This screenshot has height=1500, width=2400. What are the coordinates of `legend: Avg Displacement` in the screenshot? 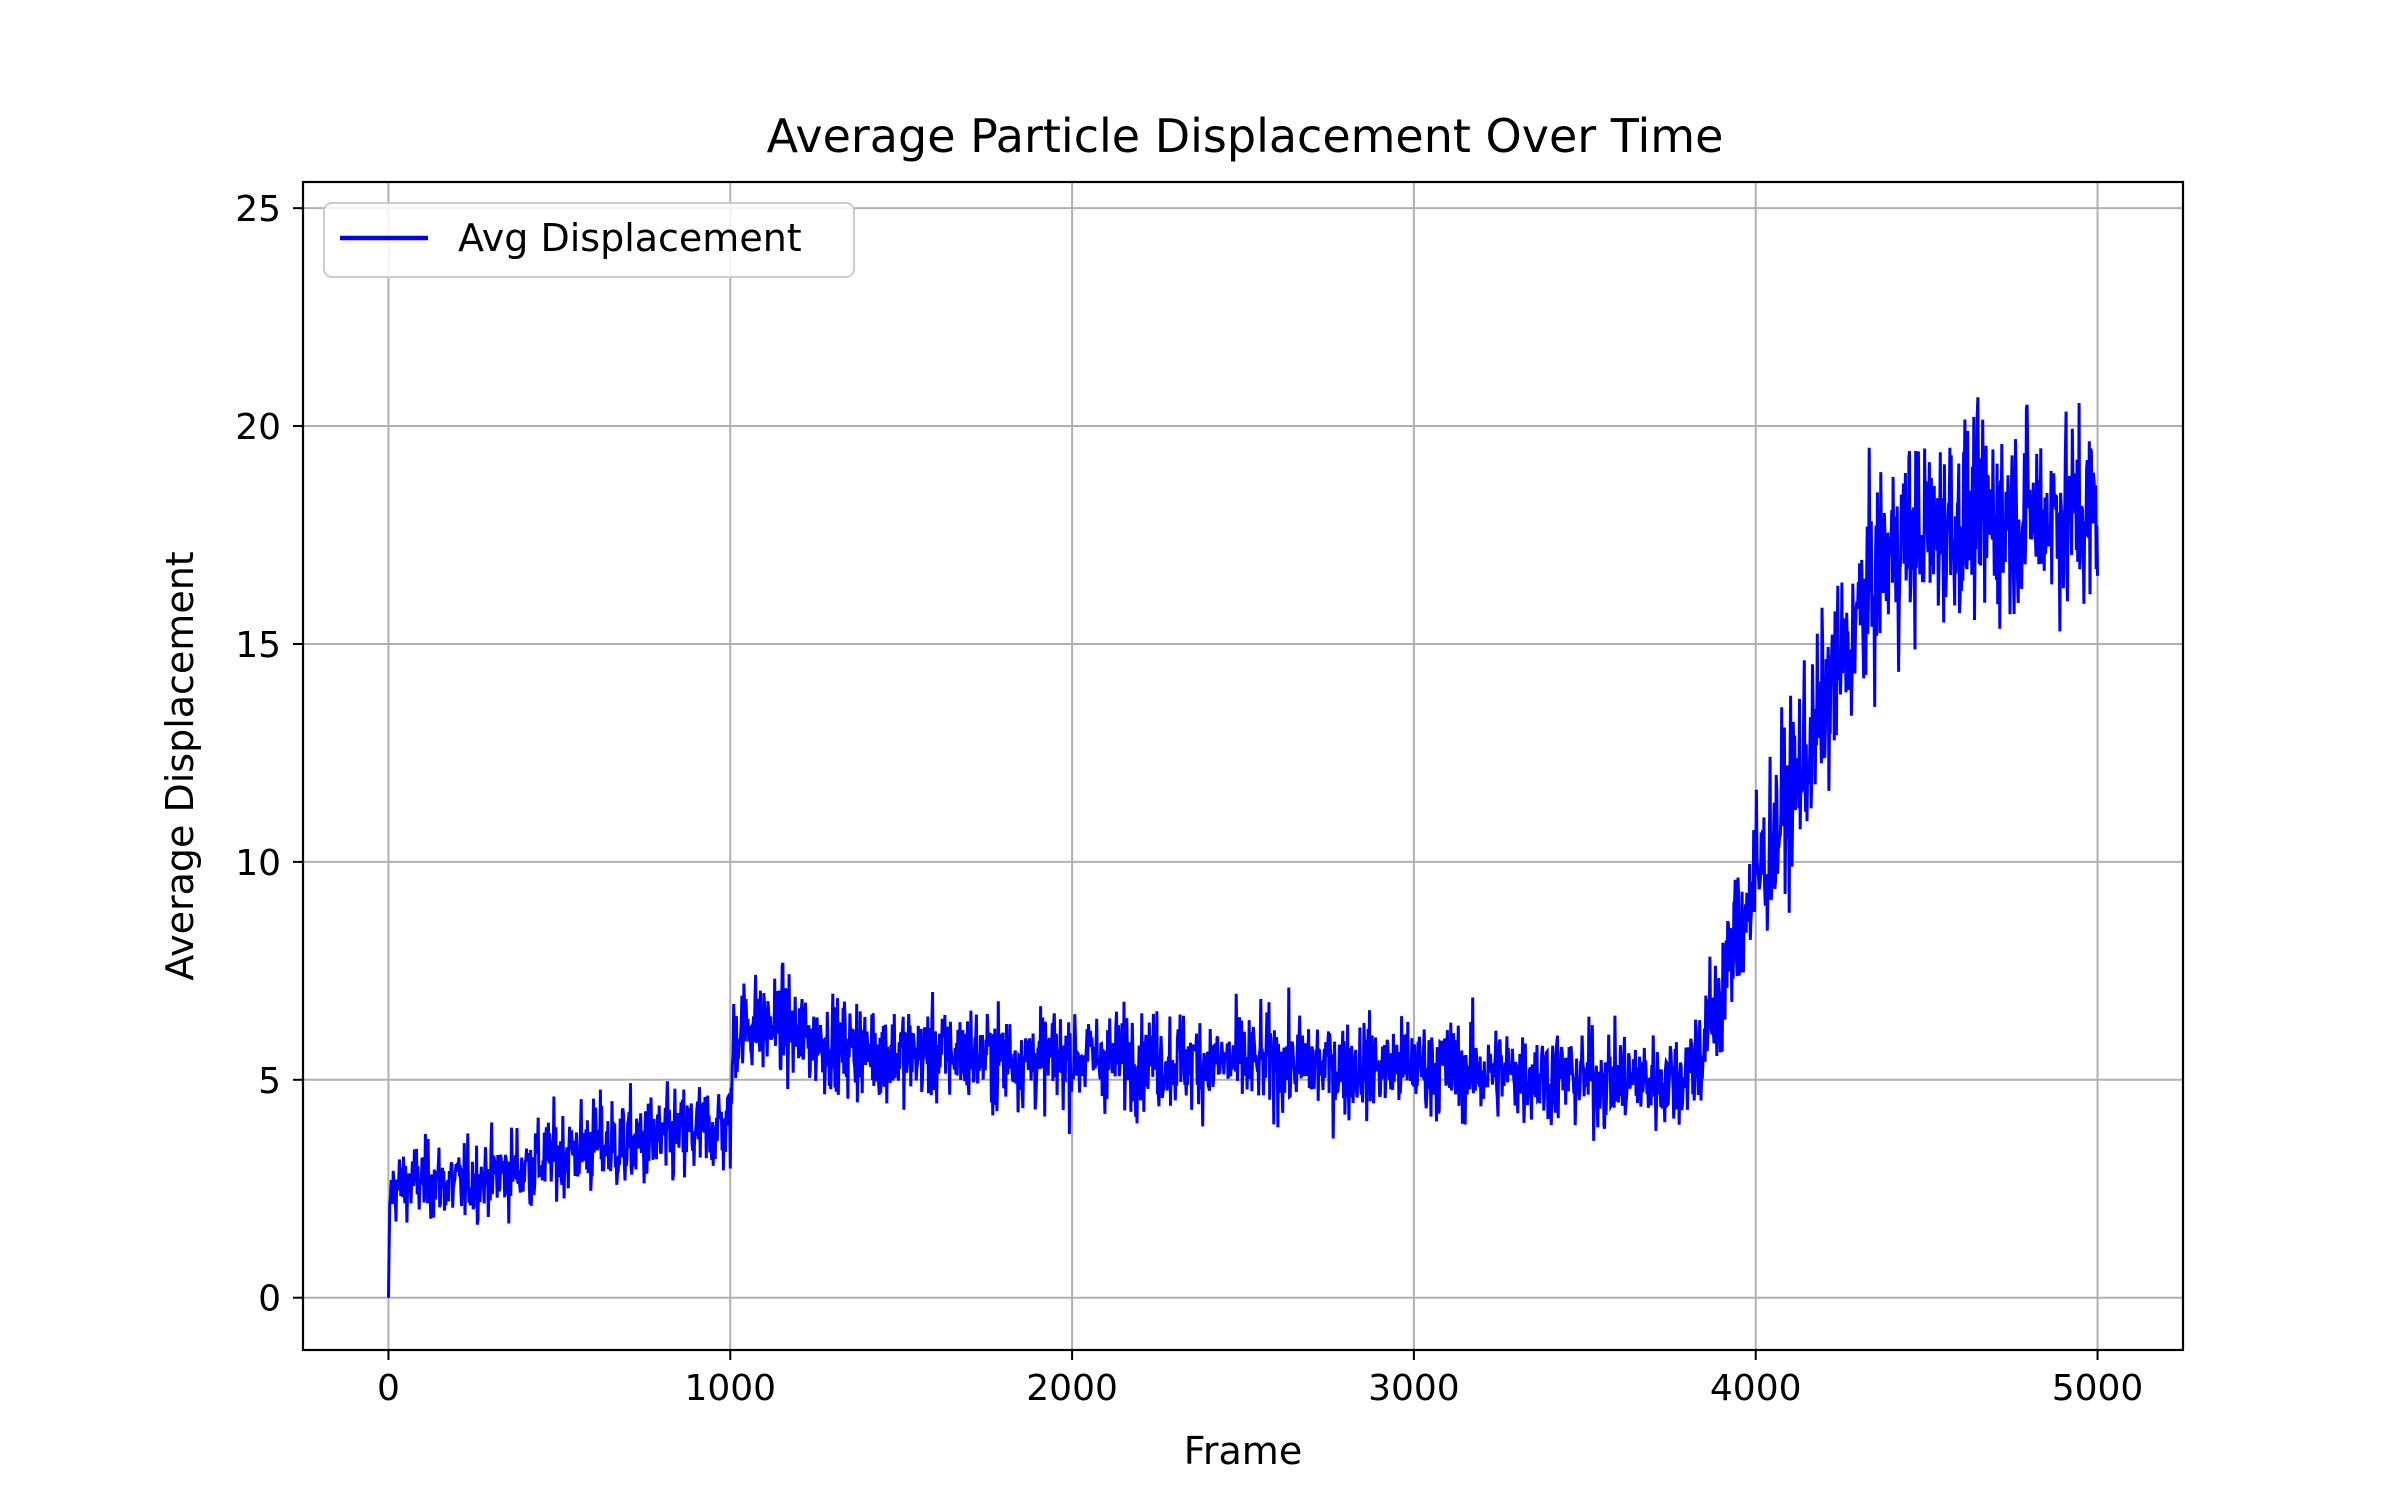 It's located at (589, 240).